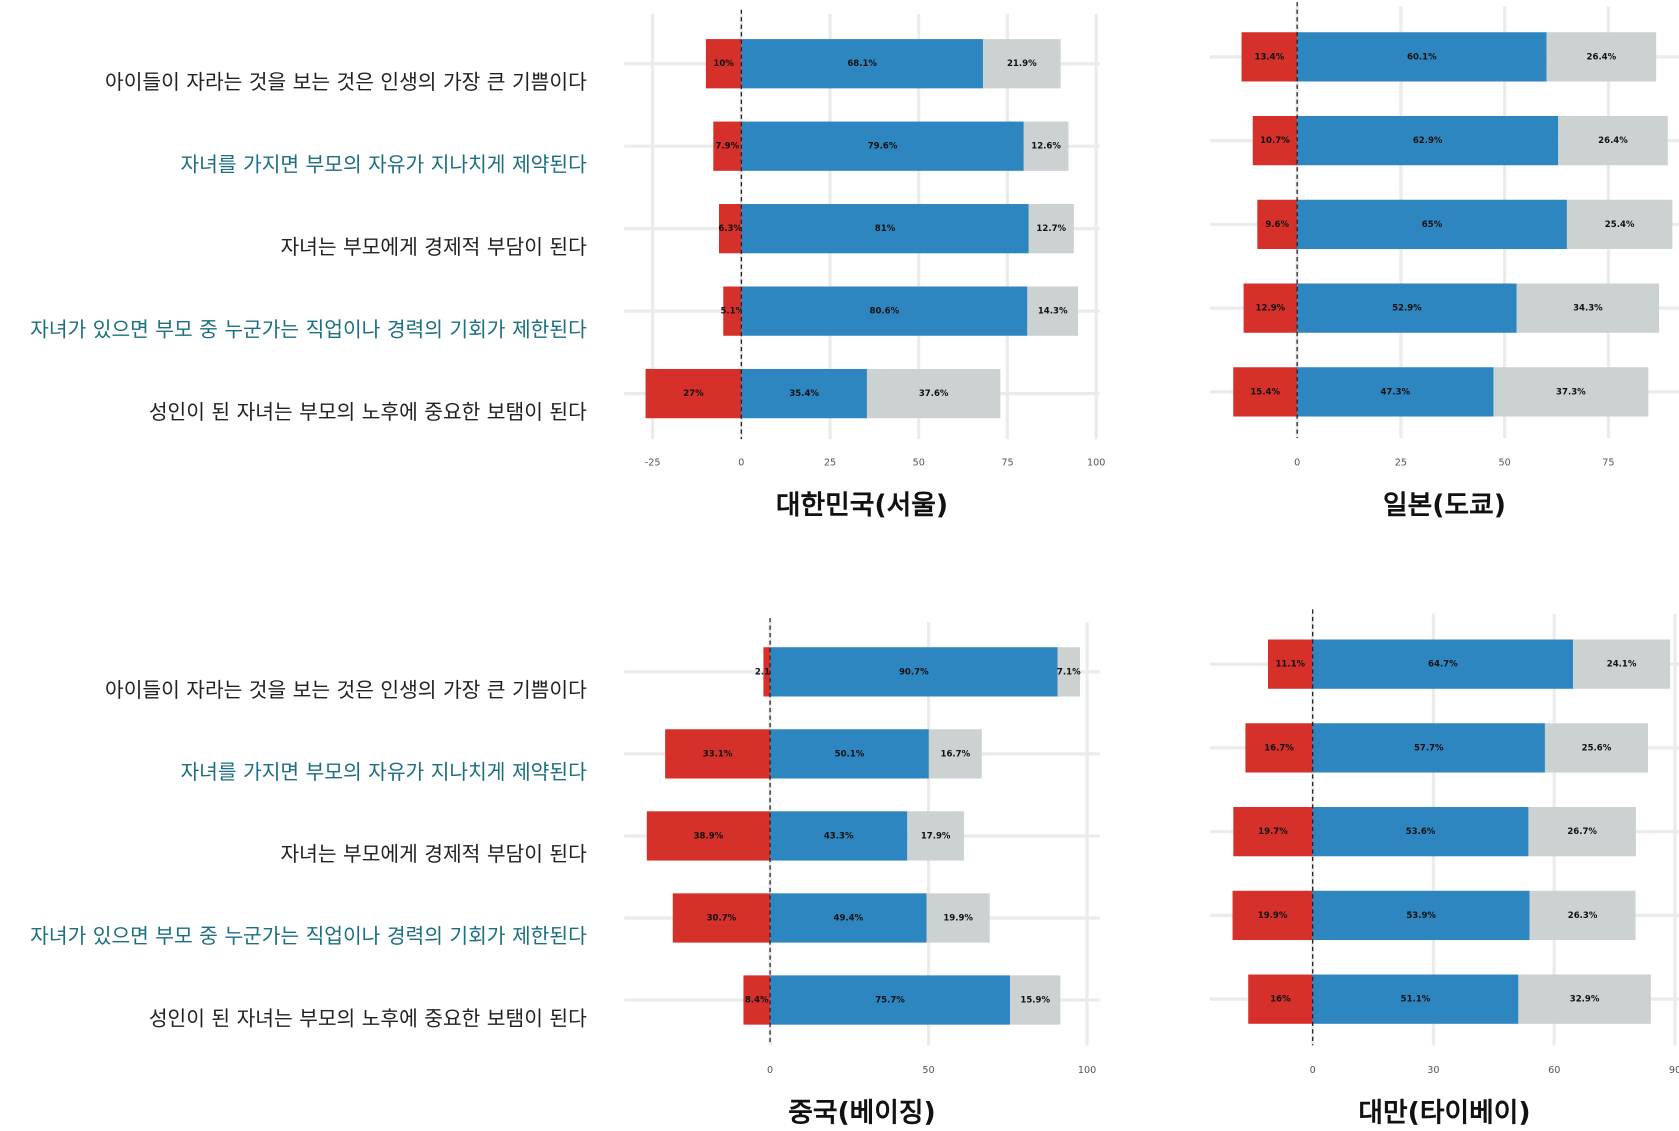 The width and height of the screenshot is (1679, 1131). I want to click on x-tick-label: 75, so click(1007, 463).